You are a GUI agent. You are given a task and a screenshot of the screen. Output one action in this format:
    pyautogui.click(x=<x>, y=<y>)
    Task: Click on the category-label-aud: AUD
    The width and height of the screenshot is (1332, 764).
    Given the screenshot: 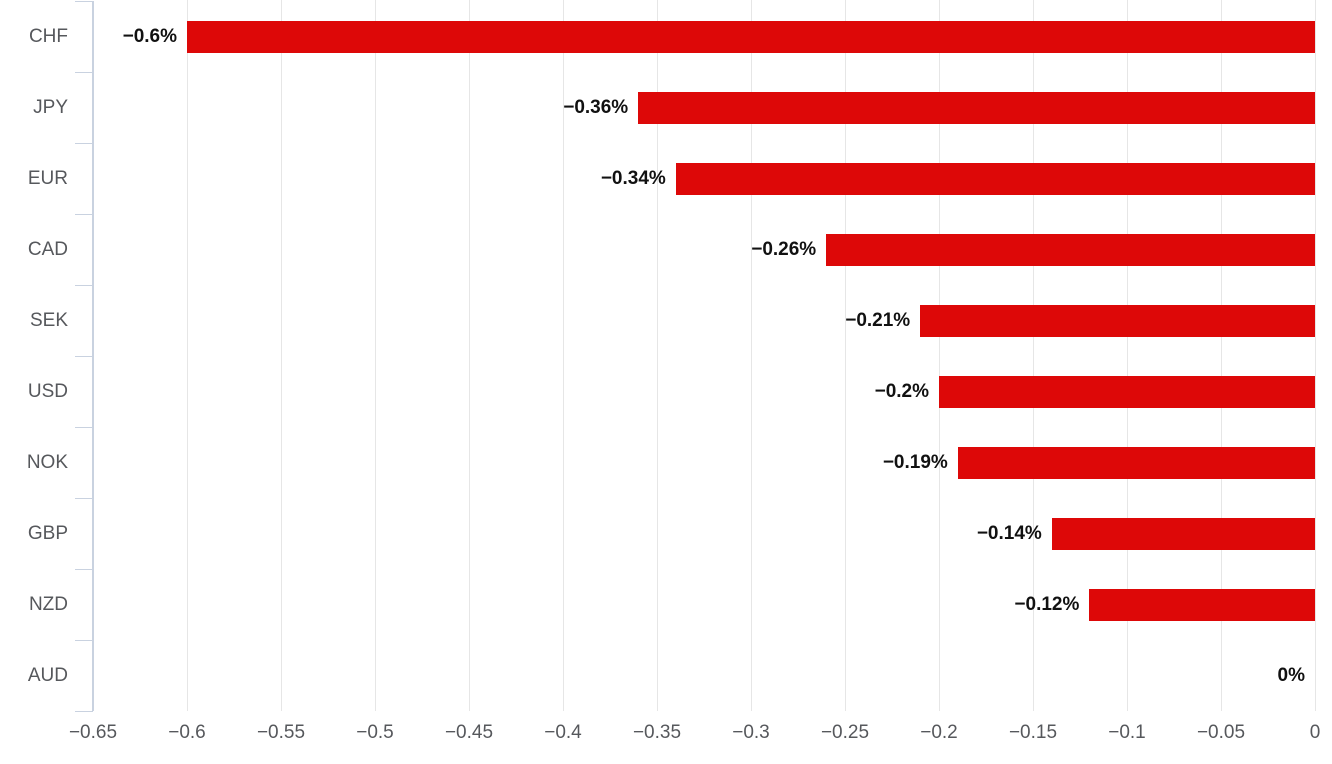 What is the action you would take?
    pyautogui.click(x=47, y=675)
    